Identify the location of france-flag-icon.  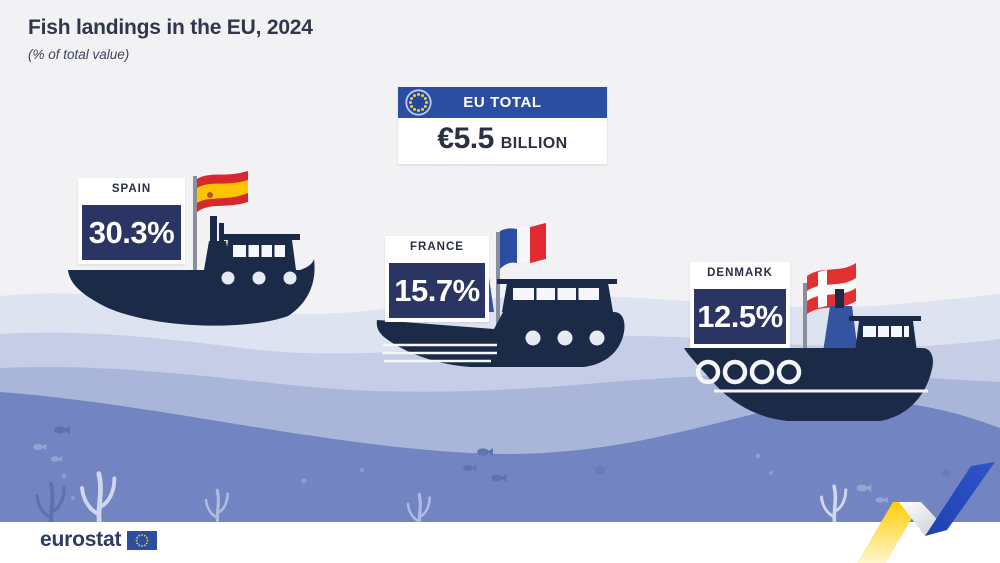
(523, 246).